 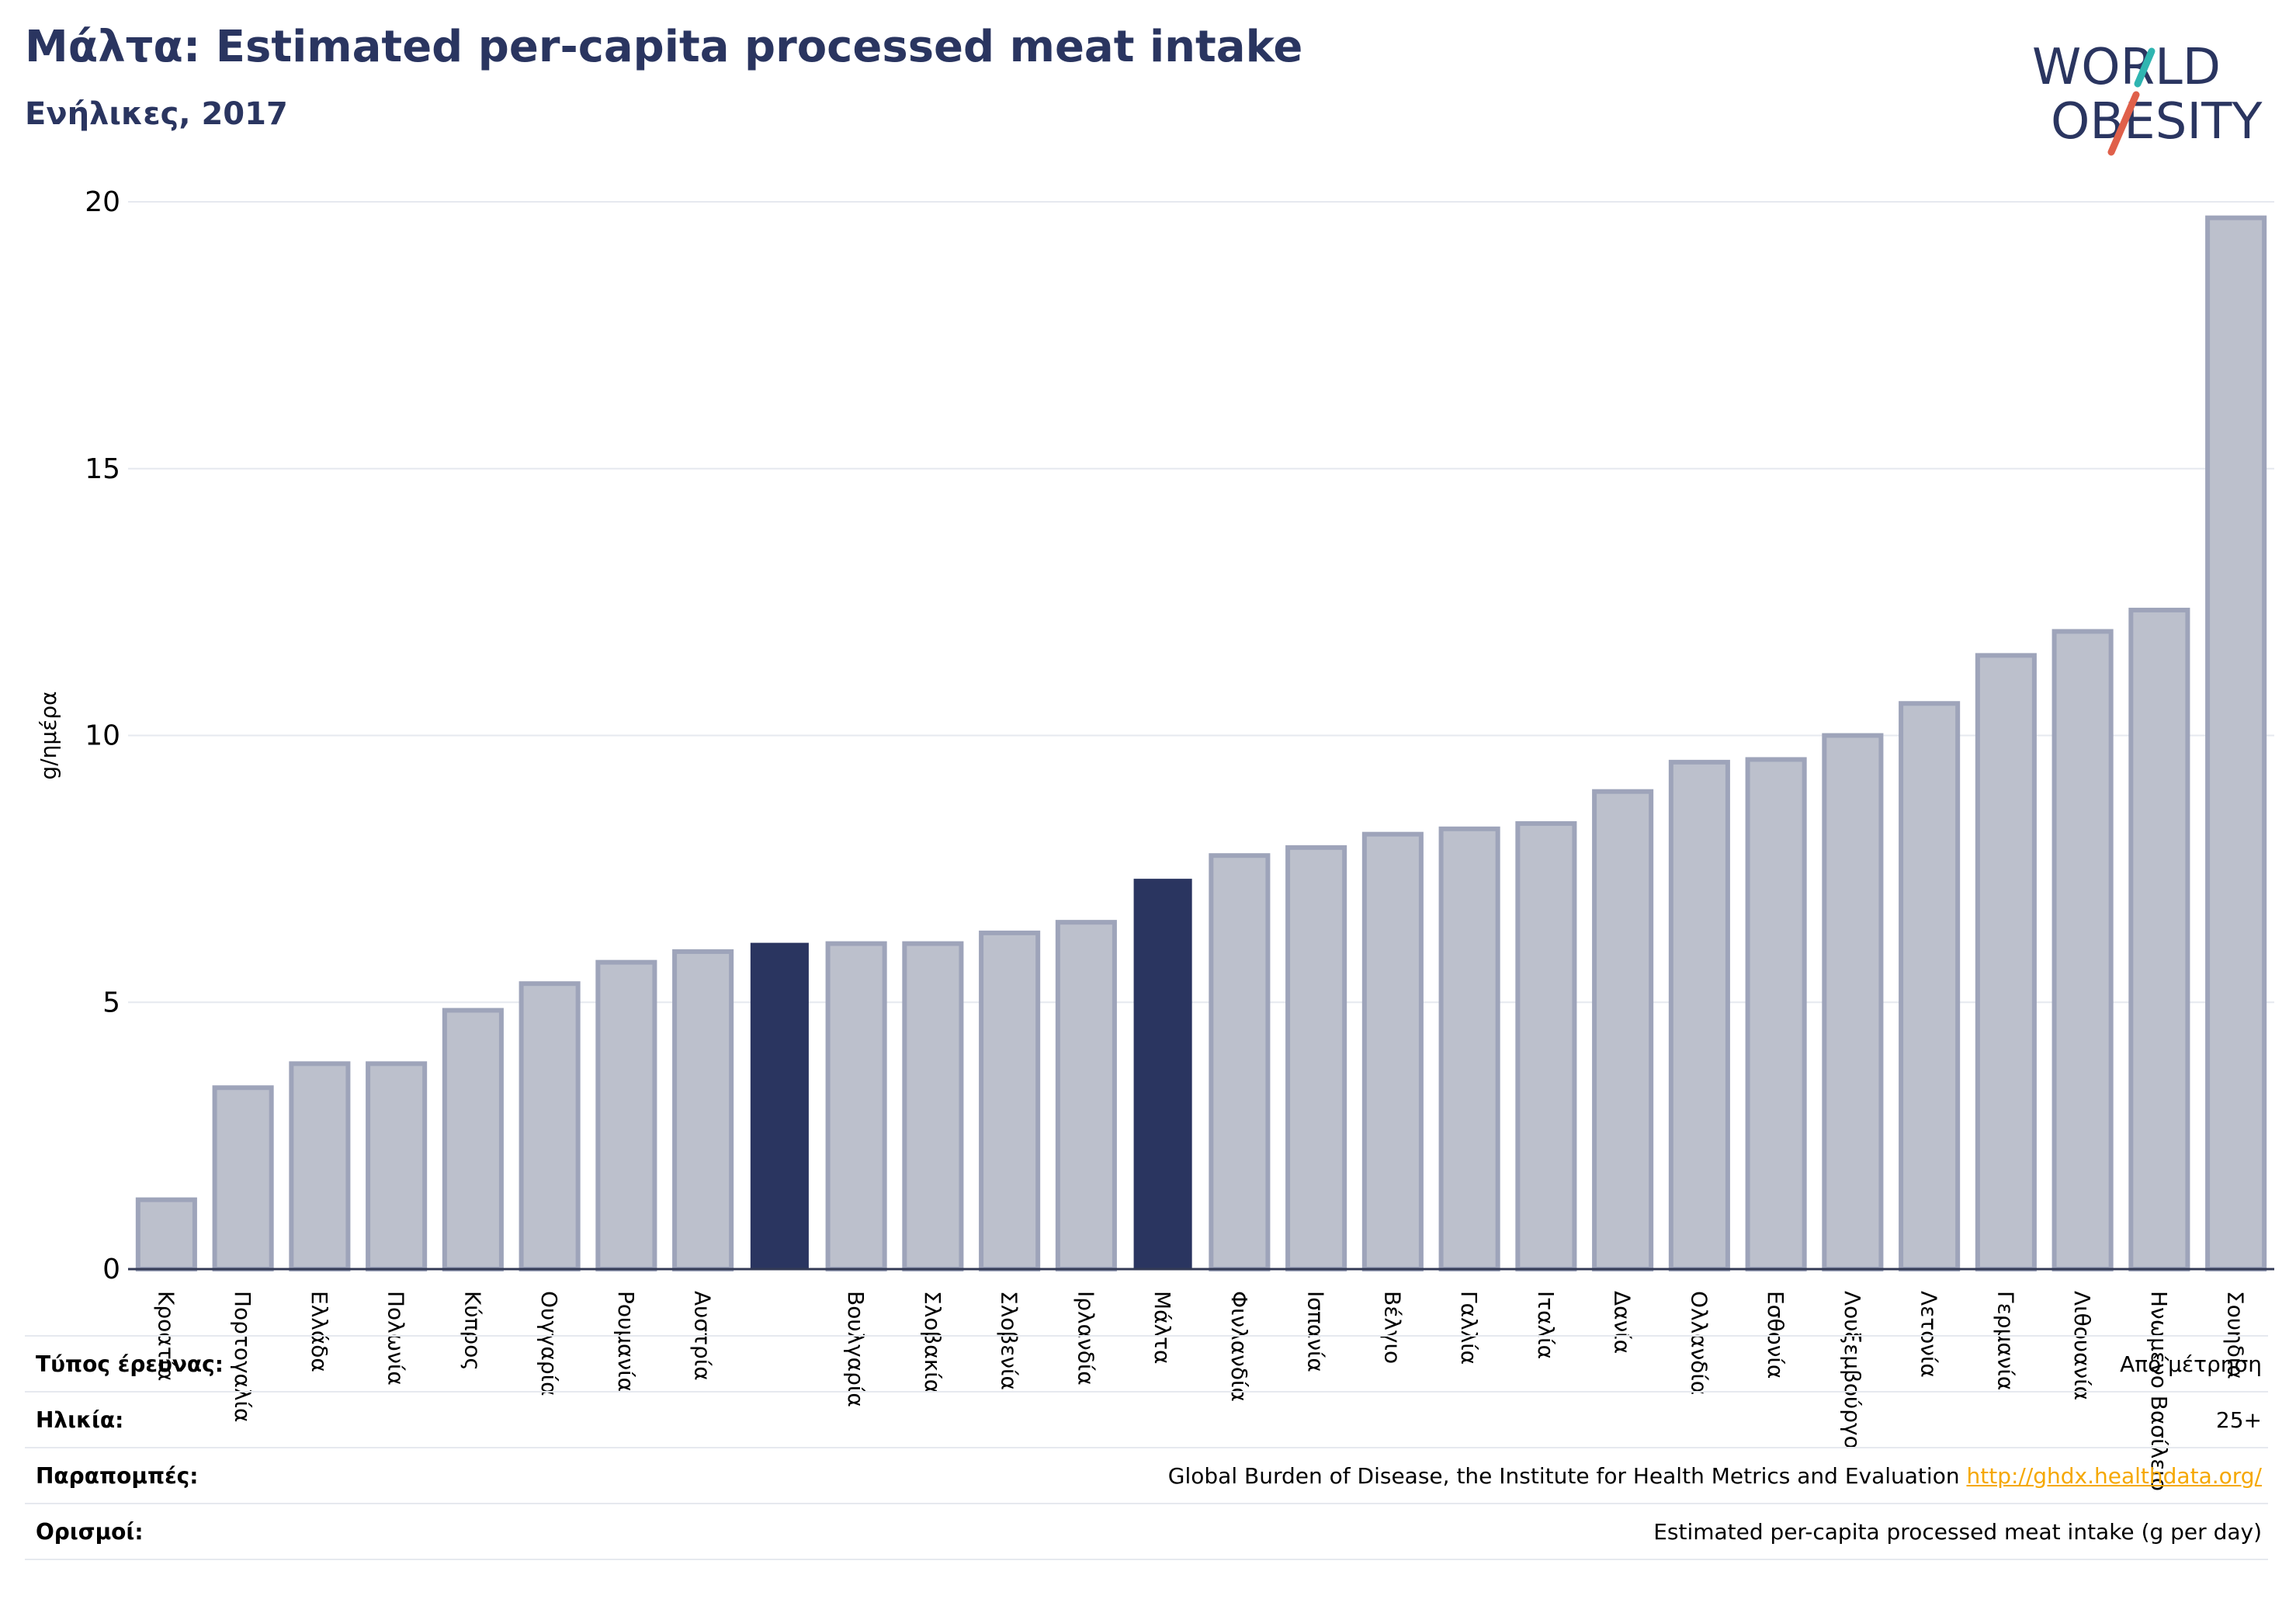 I want to click on x-tick-label: Ουγγαρία, so click(x=549, y=1343).